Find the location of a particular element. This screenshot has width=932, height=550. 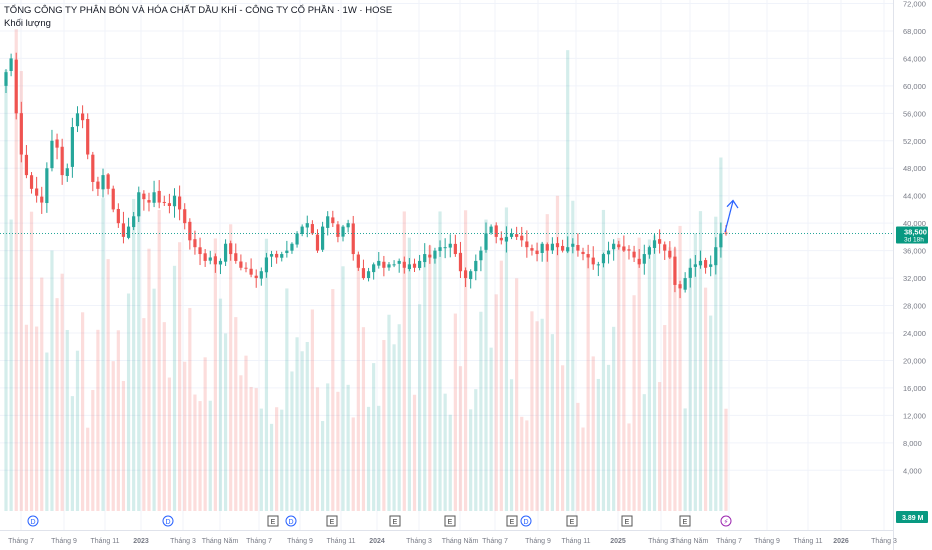

time-tick-label: Tháng 7 is located at coordinates (259, 541).